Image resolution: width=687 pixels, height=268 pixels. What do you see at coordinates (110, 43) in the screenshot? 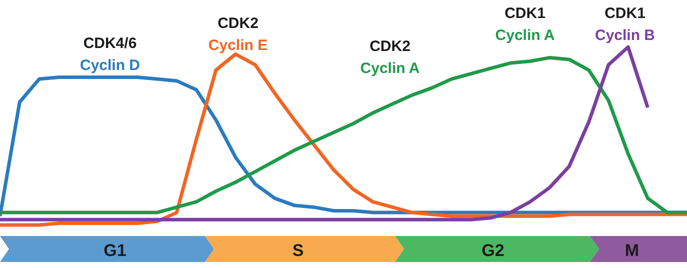
I see `annotation: CDK4/6` at bounding box center [110, 43].